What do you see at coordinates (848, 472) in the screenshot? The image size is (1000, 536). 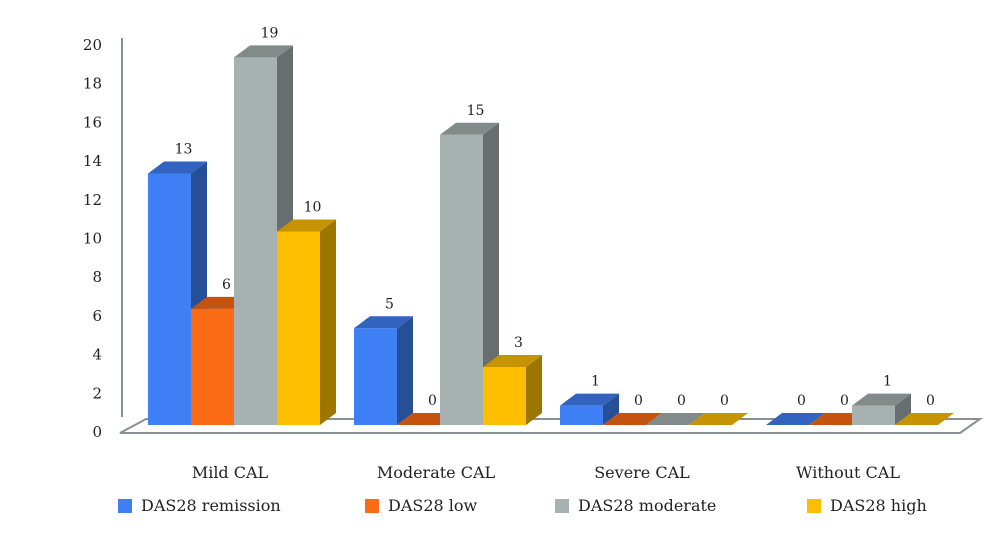 I see `x-category-label: Without CAL` at bounding box center [848, 472].